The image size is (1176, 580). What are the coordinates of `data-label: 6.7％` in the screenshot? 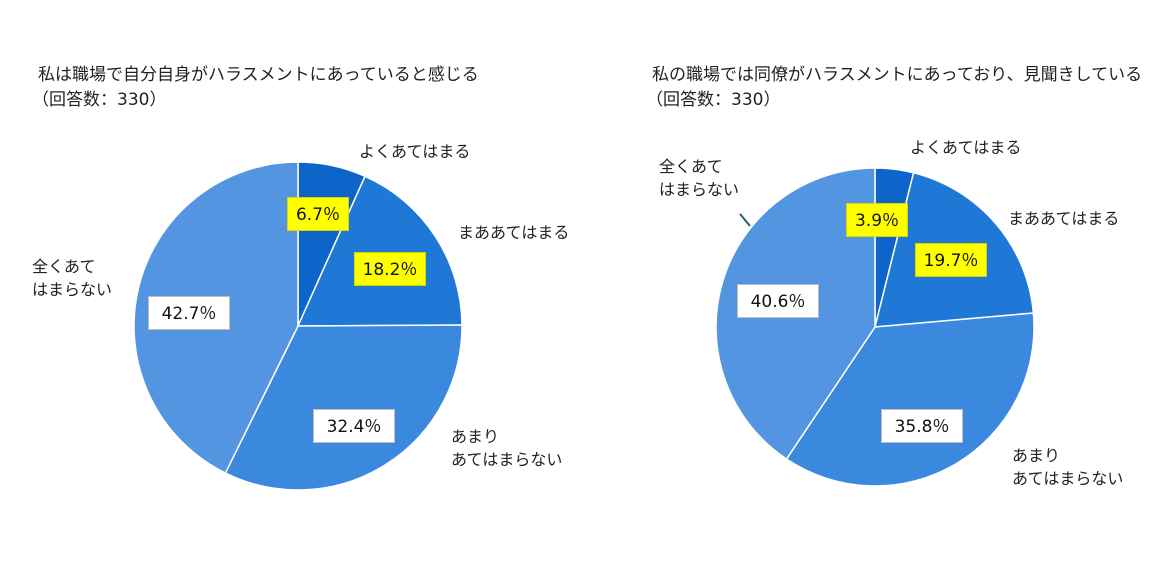 It's located at (318, 214).